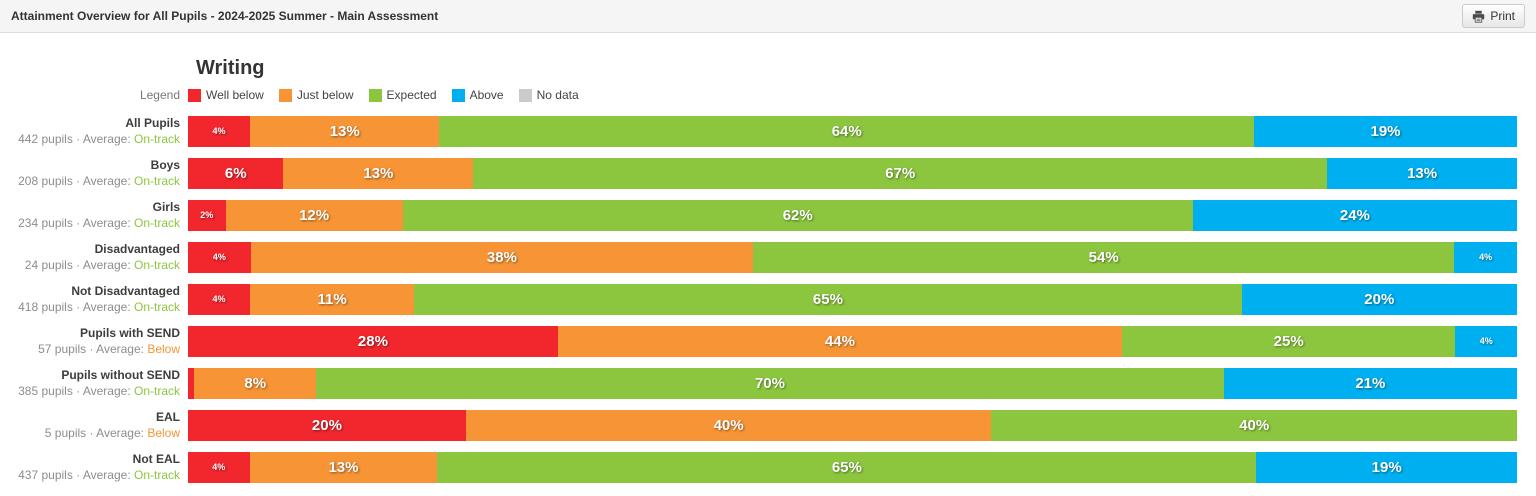 This screenshot has height=496, width=1536. Describe the element at coordinates (1354, 215) in the screenshot. I see `bar-segment: 24%` at that location.